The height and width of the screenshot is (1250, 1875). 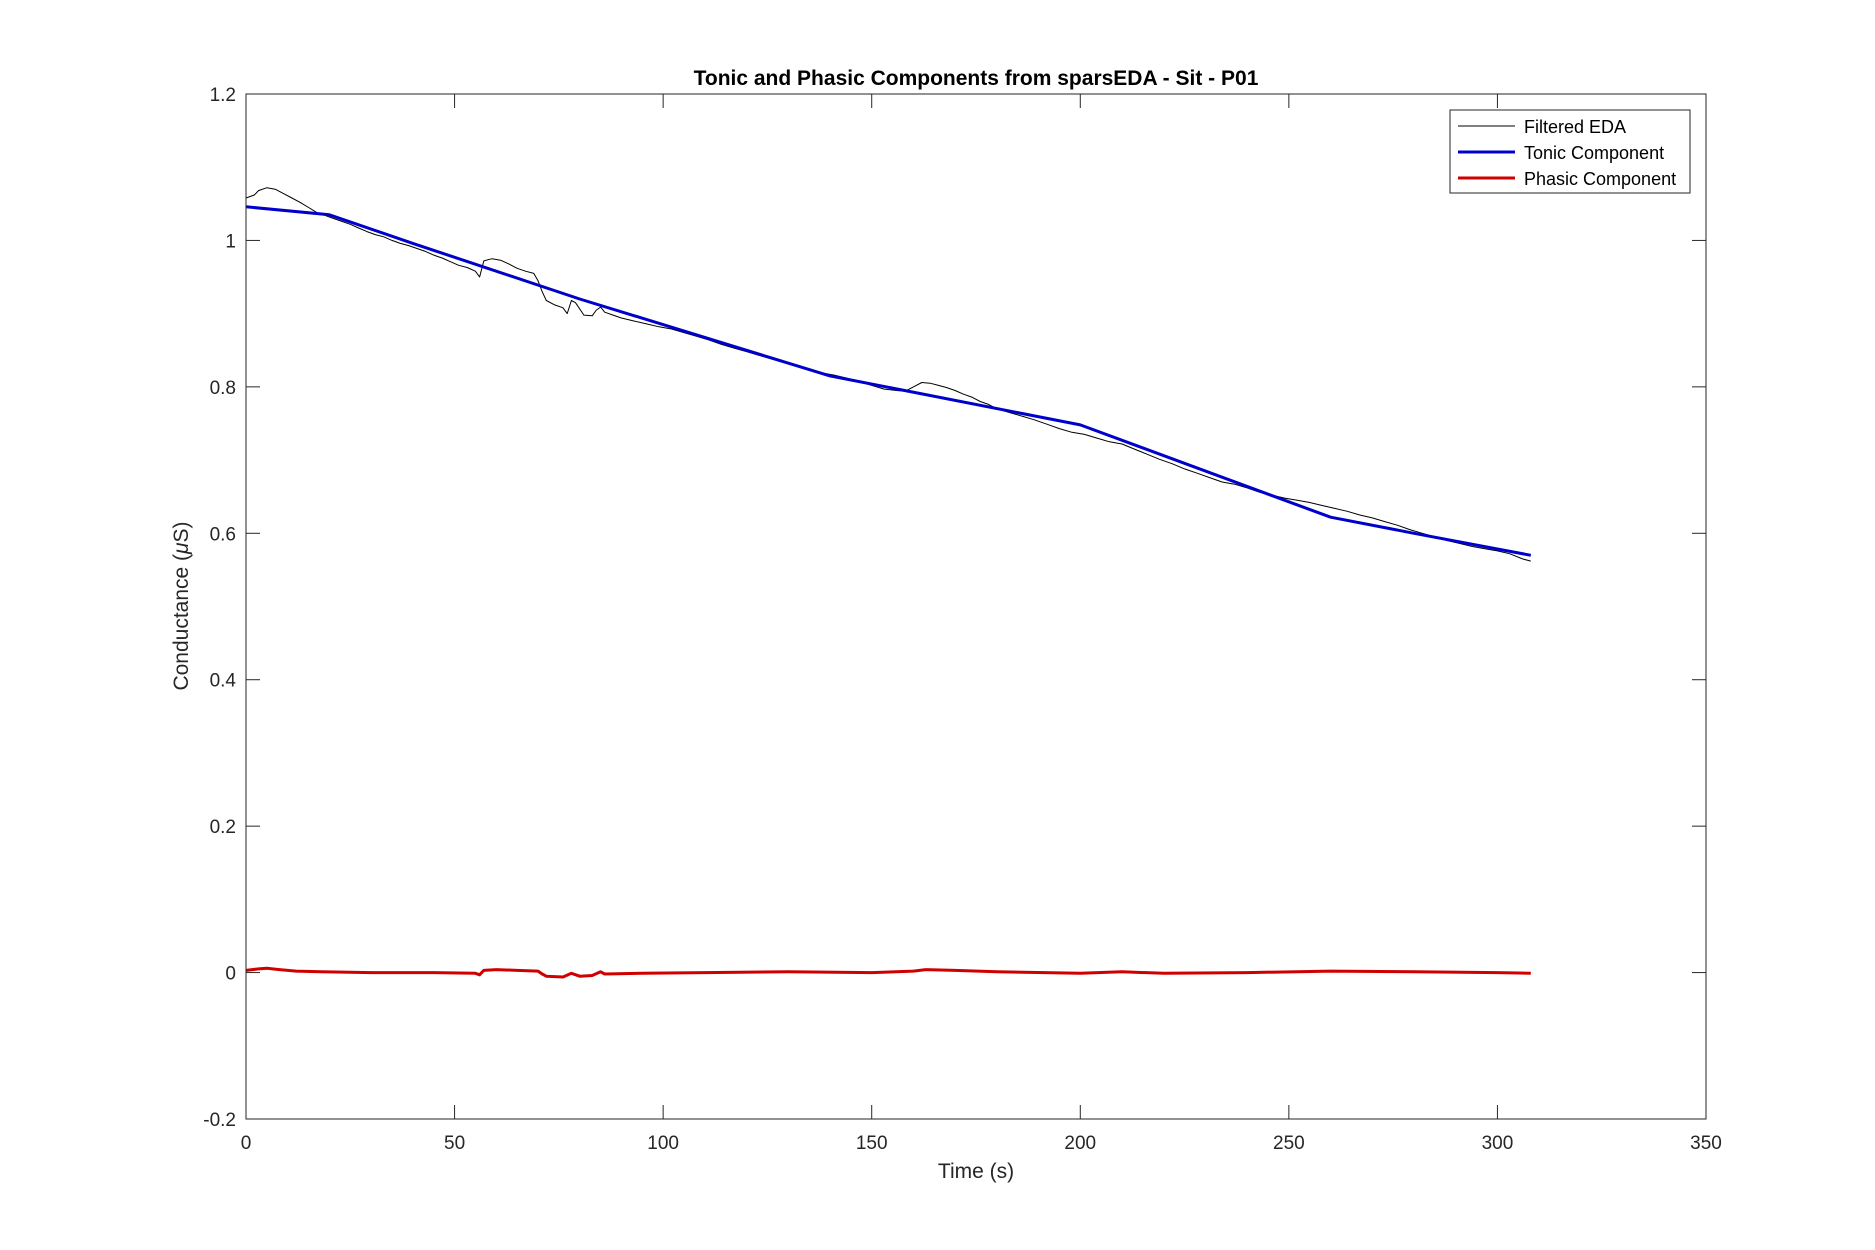 I want to click on y-axis-label-mu: μ, so click(x=181, y=548).